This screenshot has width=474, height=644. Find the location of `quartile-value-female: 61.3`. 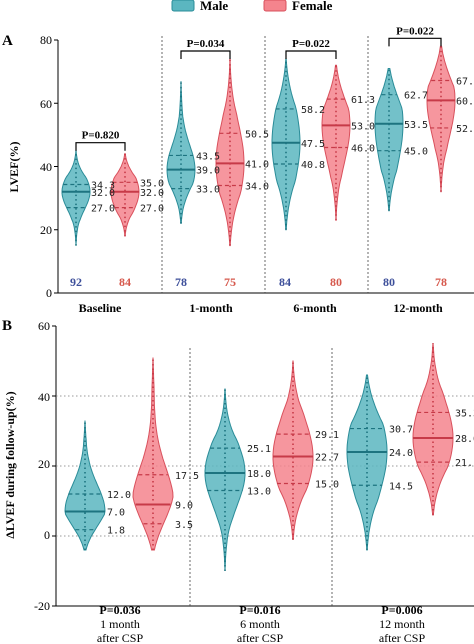

quartile-value-female: 61.3 is located at coordinates (363, 100).